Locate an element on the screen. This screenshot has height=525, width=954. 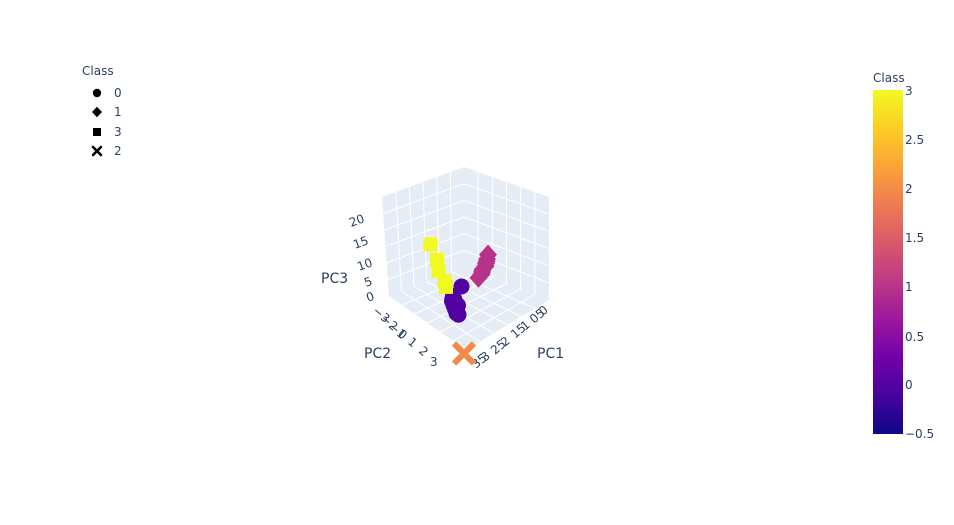
z-tick-label: 10 is located at coordinates (364, 264).